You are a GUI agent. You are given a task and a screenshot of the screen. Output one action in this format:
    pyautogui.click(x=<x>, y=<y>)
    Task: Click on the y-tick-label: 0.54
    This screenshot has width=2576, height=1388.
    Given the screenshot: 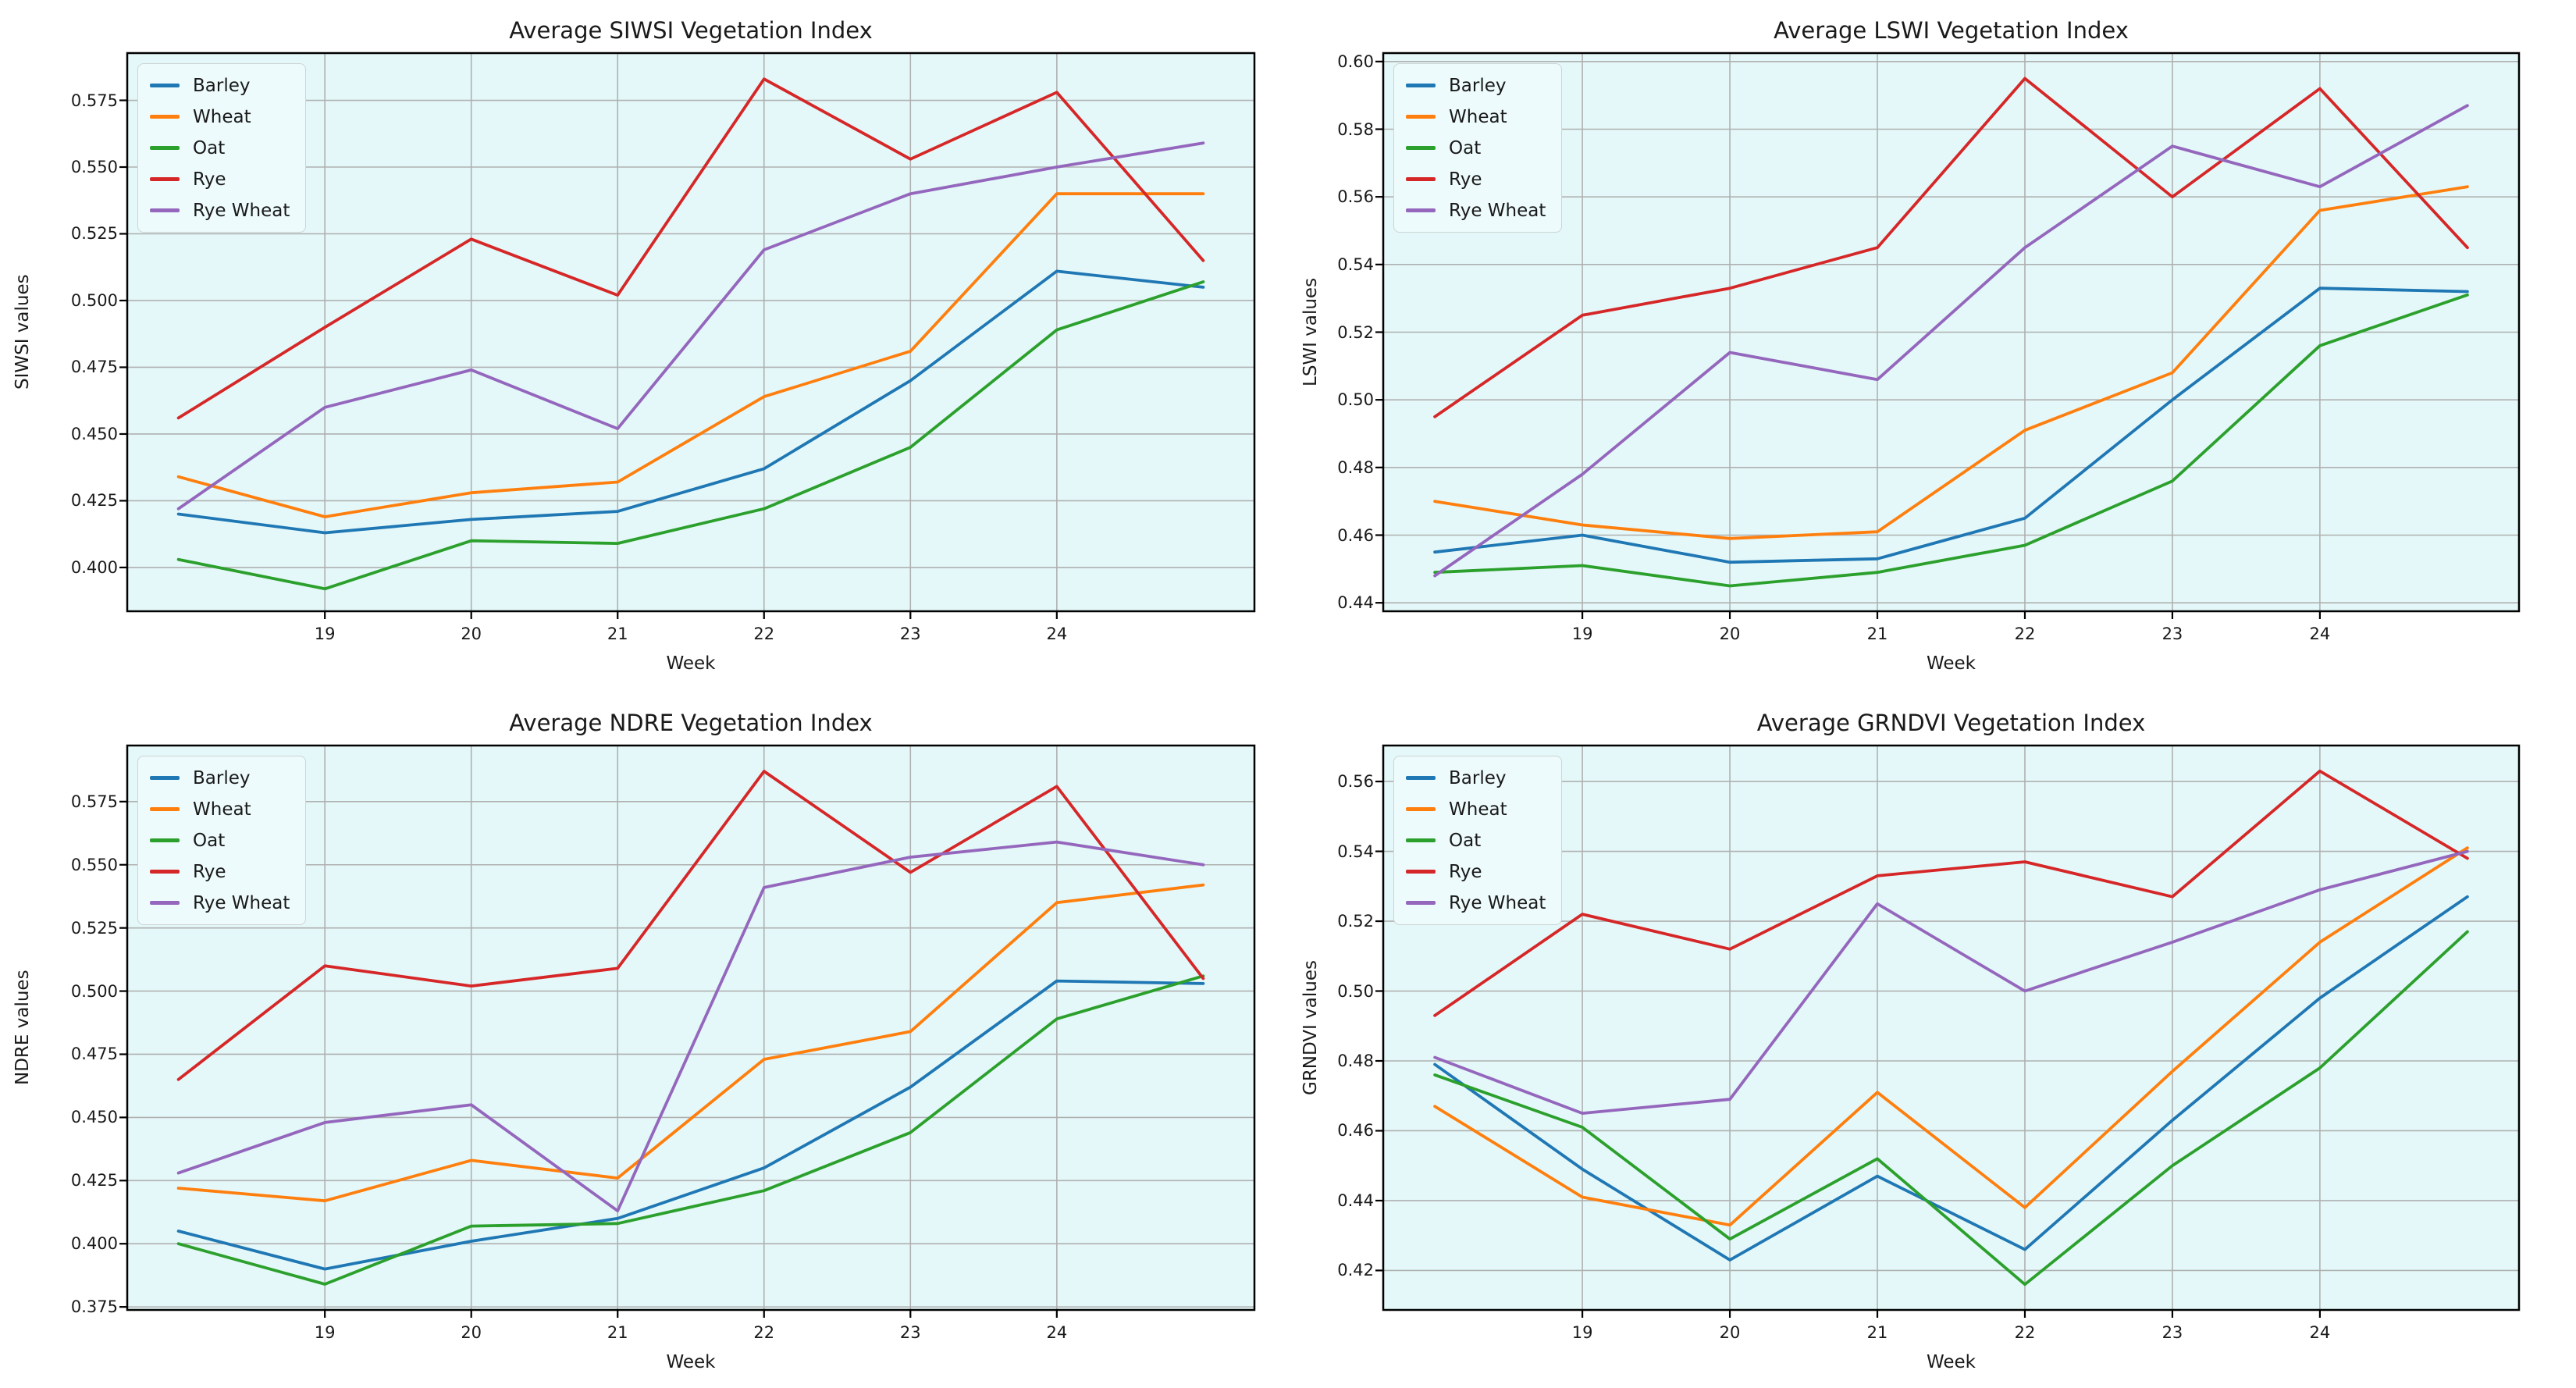 What is the action you would take?
    pyautogui.click(x=1355, y=851)
    